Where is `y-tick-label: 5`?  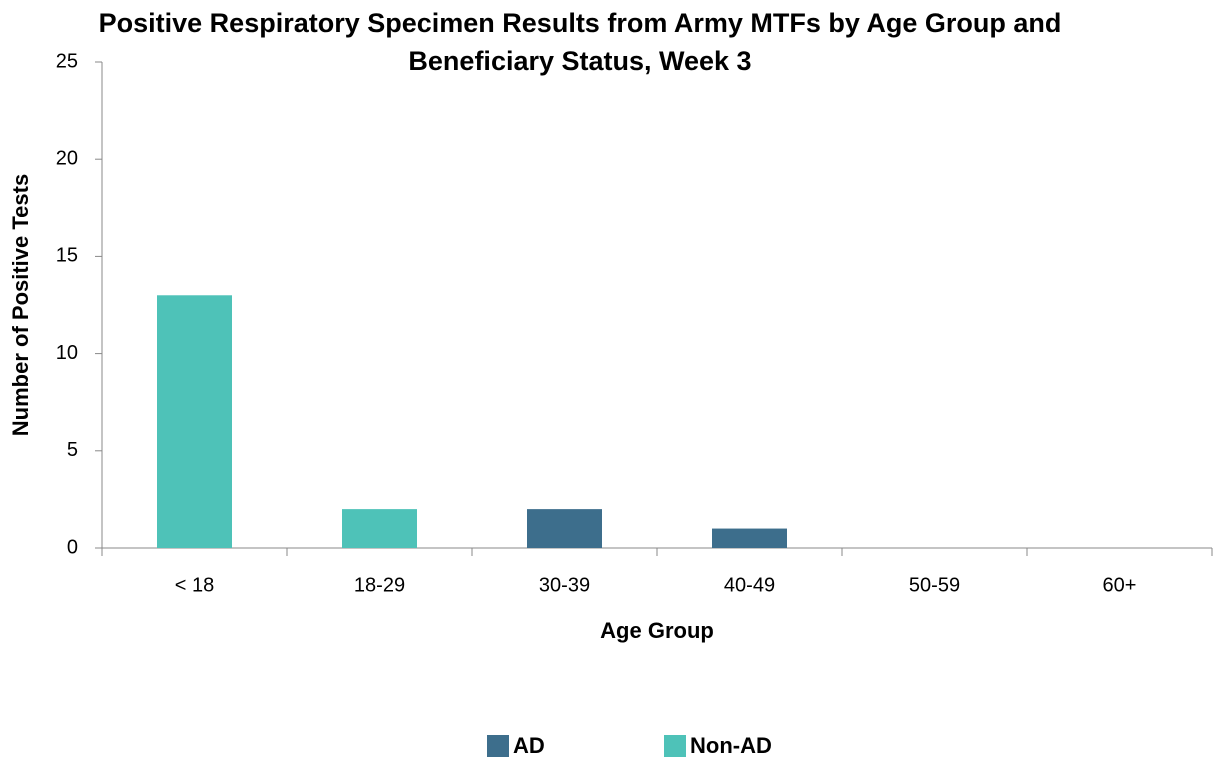
y-tick-label: 5 is located at coordinates (72, 450).